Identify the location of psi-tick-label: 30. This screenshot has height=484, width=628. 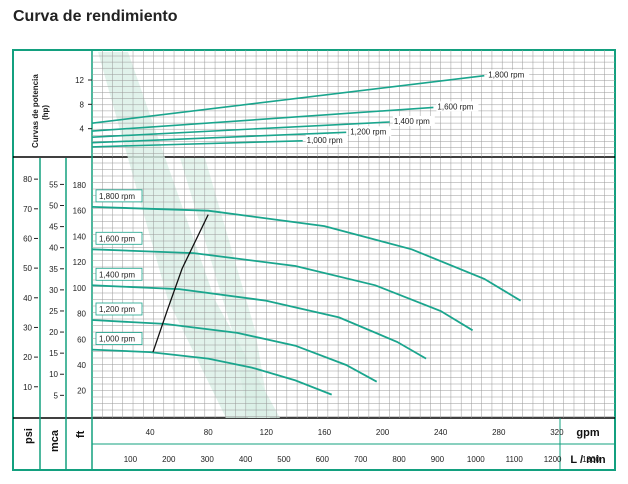
(27, 327).